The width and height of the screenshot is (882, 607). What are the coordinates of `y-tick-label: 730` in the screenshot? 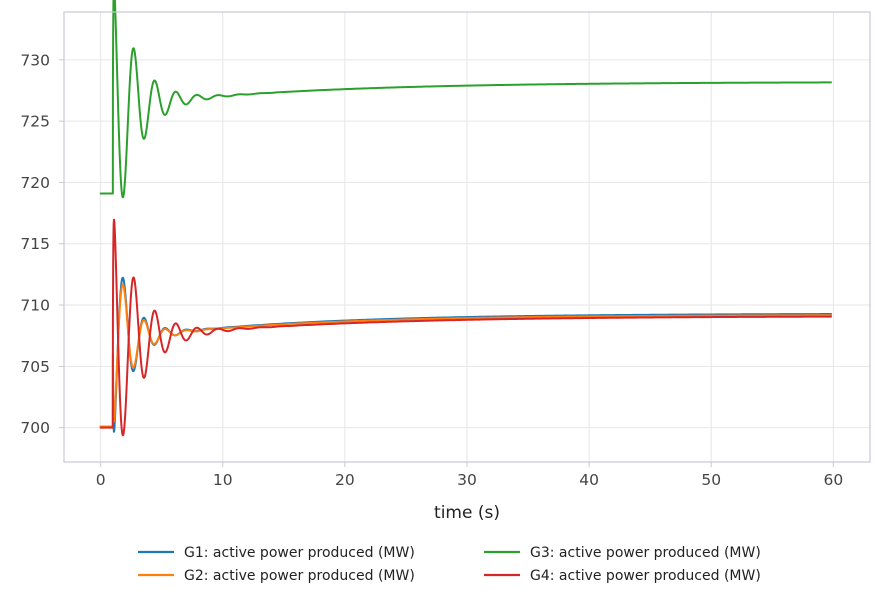 It's located at (35, 60).